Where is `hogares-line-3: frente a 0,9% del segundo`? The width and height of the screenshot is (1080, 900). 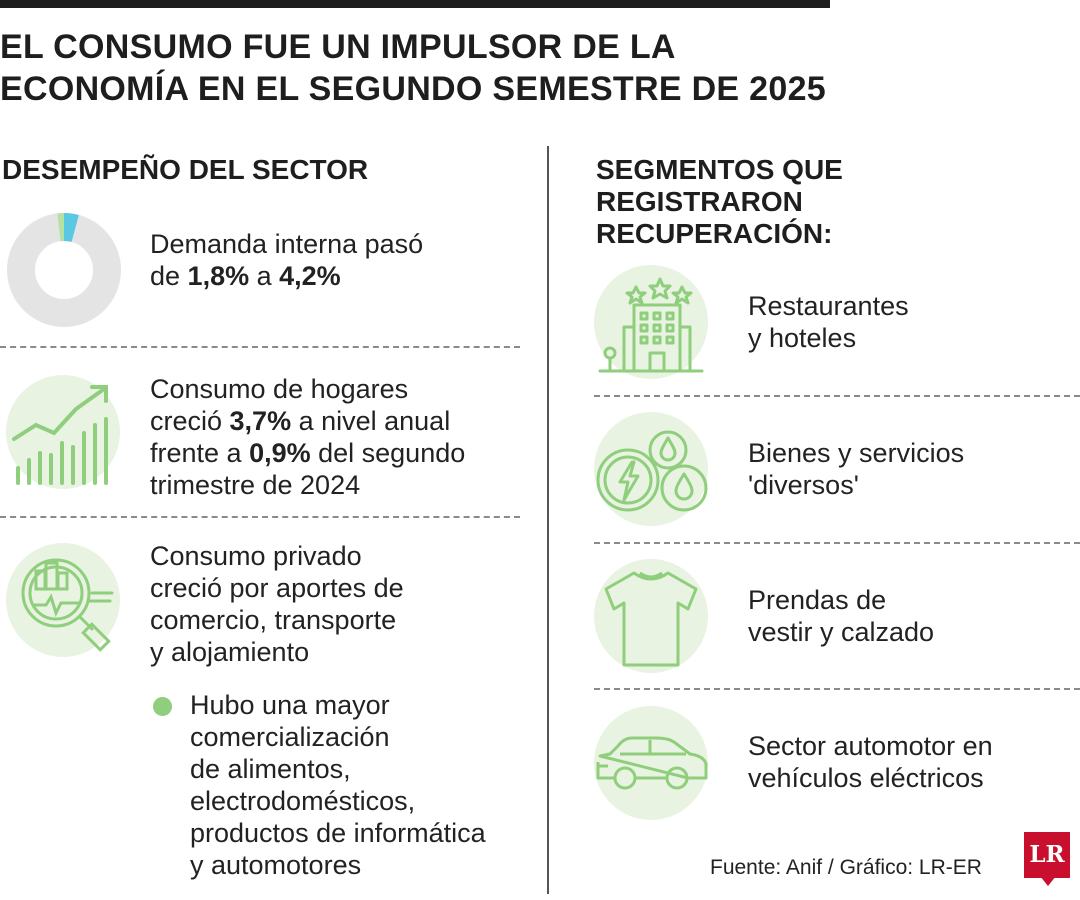
hogares-line-3: frente a 0,9% del segundo is located at coordinates (345, 453).